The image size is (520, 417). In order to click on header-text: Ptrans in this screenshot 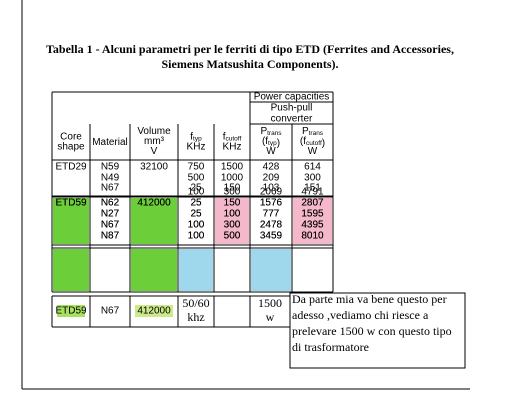, I will do `click(313, 131)`.